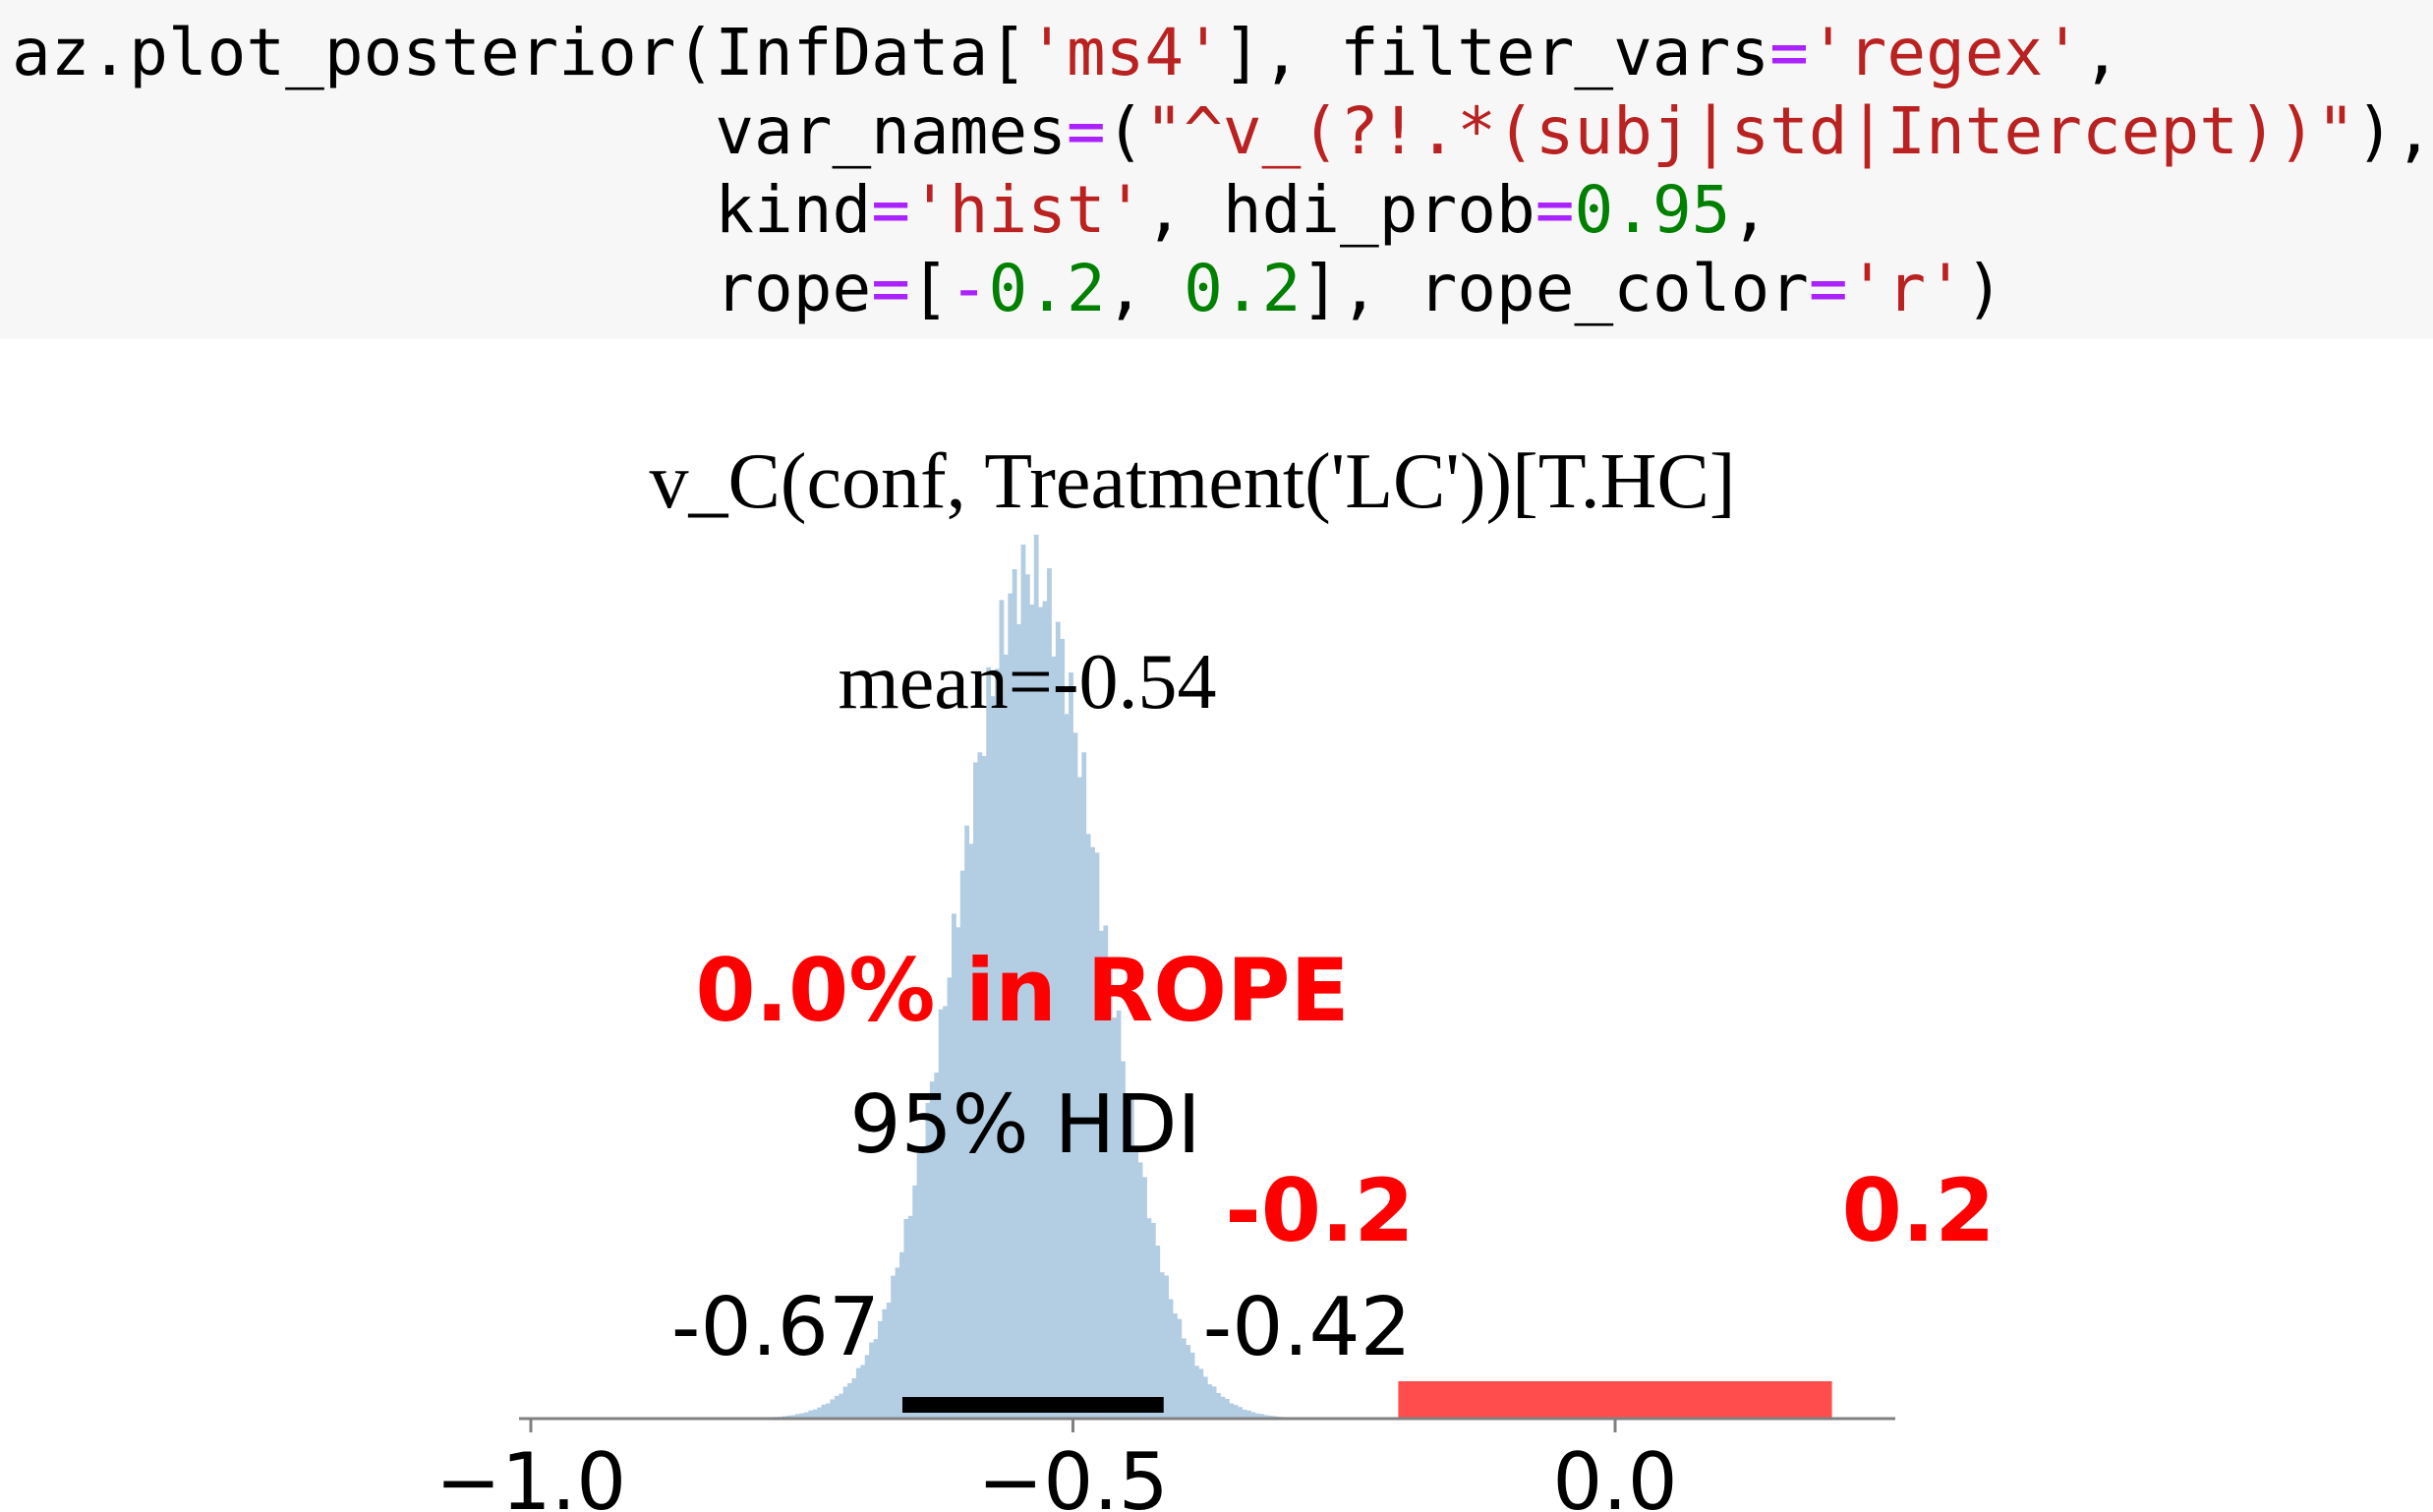  I want to click on x-axis: −1.0 −0.5 0.0, so click(1165, 1464).